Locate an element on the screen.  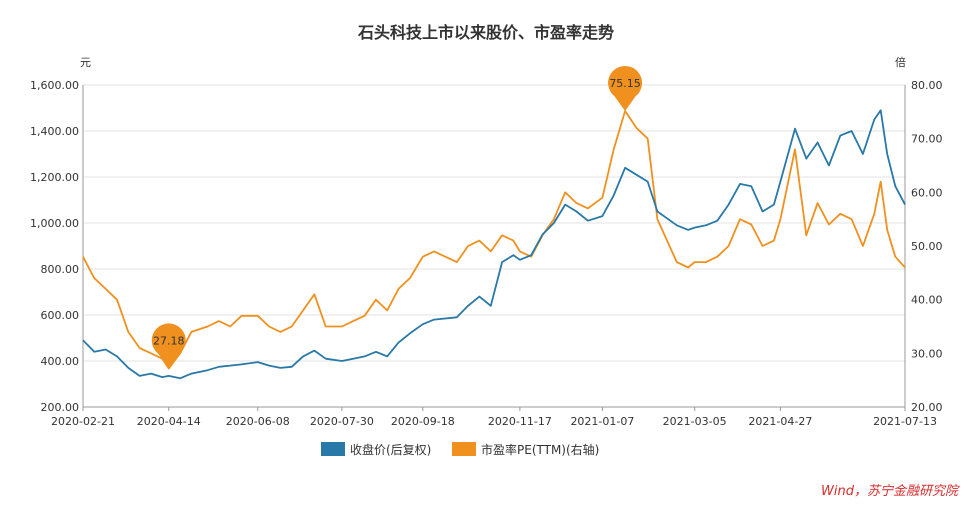
y-right-tick-label: 50.00 is located at coordinates (927, 246).